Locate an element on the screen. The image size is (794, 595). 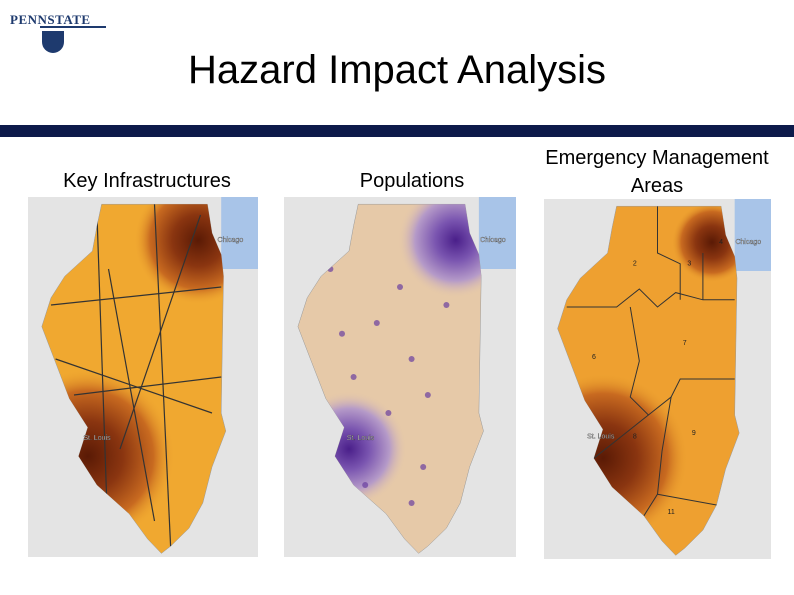
map-label: 3 is located at coordinates (689, 264).